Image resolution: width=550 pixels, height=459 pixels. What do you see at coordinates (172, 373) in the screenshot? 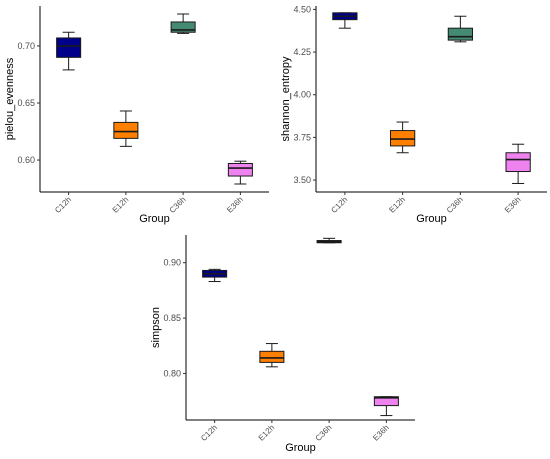
I see `y-tick-label: 0.80` at bounding box center [172, 373].